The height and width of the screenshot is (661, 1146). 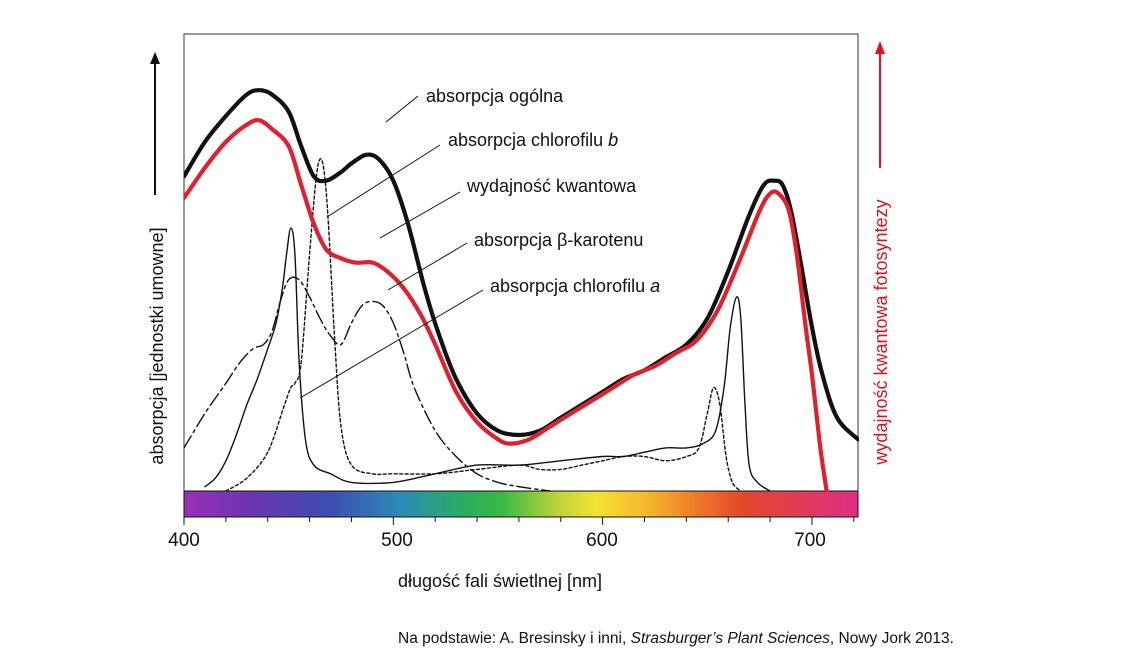 What do you see at coordinates (155, 58) in the screenshot?
I see `left-axis-arrowhead-icon` at bounding box center [155, 58].